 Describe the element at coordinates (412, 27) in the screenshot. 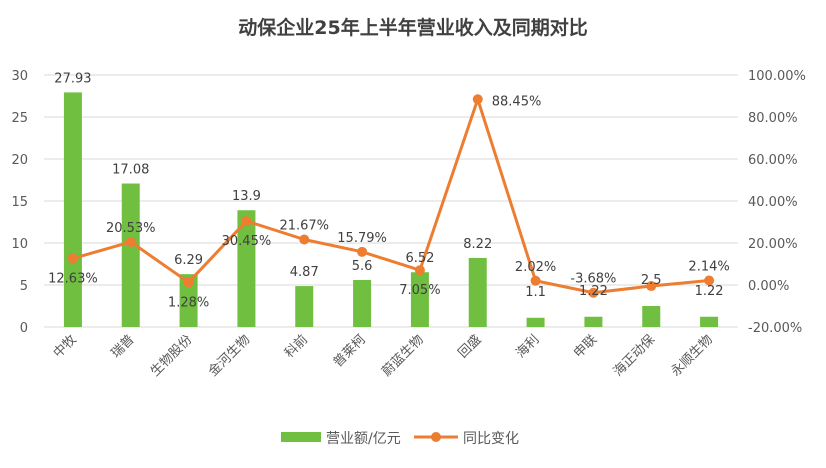

I see `chart-title: 动保企业25年上半年营业收入及同期对比` at that location.